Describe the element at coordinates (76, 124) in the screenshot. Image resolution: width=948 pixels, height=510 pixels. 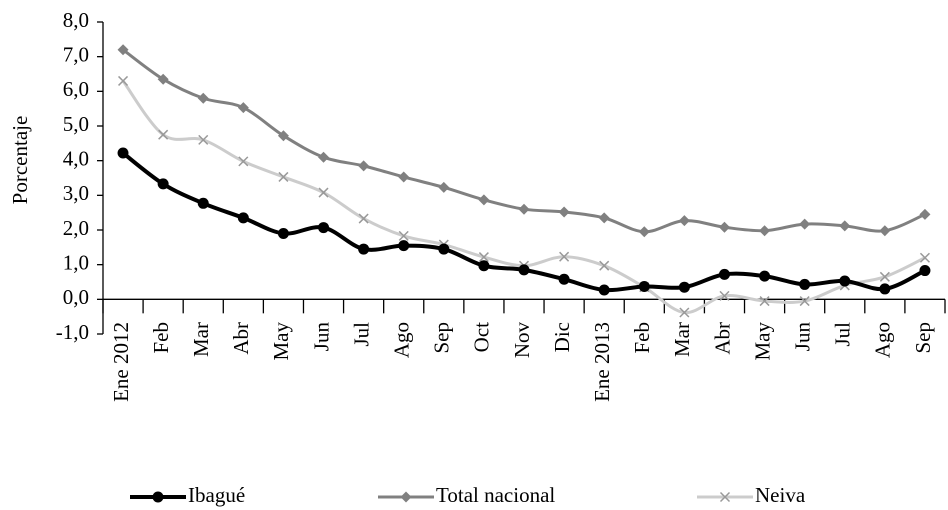
I see `y-tick-label: 5,0` at that location.